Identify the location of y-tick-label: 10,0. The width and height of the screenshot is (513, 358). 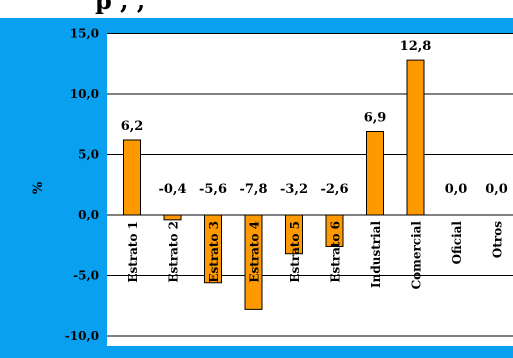
(84, 94).